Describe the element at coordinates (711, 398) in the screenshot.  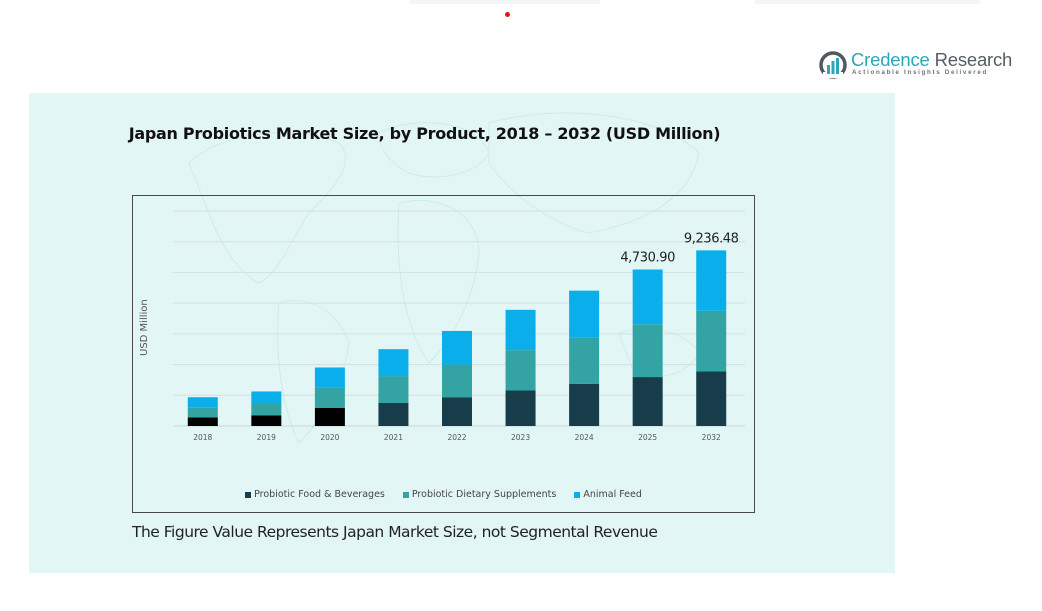
I see `bar-segment-probiotic-food-beverages-2032` at that location.